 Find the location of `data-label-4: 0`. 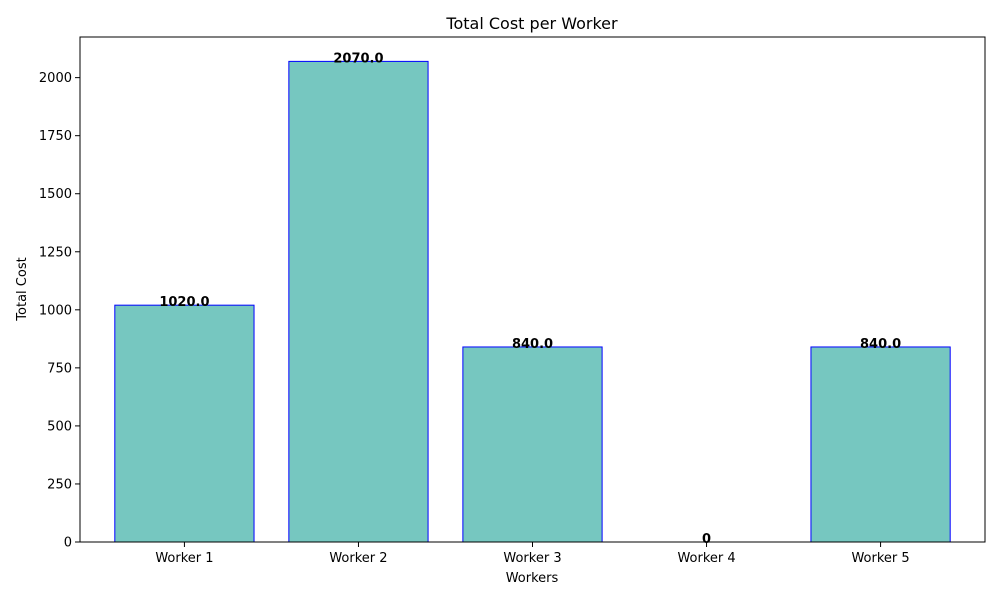

data-label-4: 0 is located at coordinates (706, 539).